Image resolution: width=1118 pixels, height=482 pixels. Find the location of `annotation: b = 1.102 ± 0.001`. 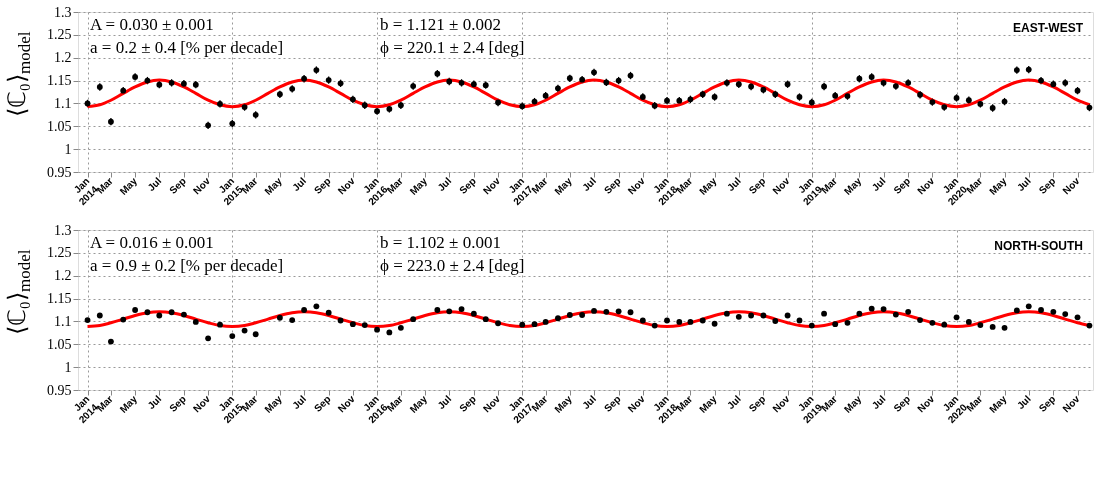

annotation: b = 1.102 ± 0.001 is located at coordinates (440, 242).